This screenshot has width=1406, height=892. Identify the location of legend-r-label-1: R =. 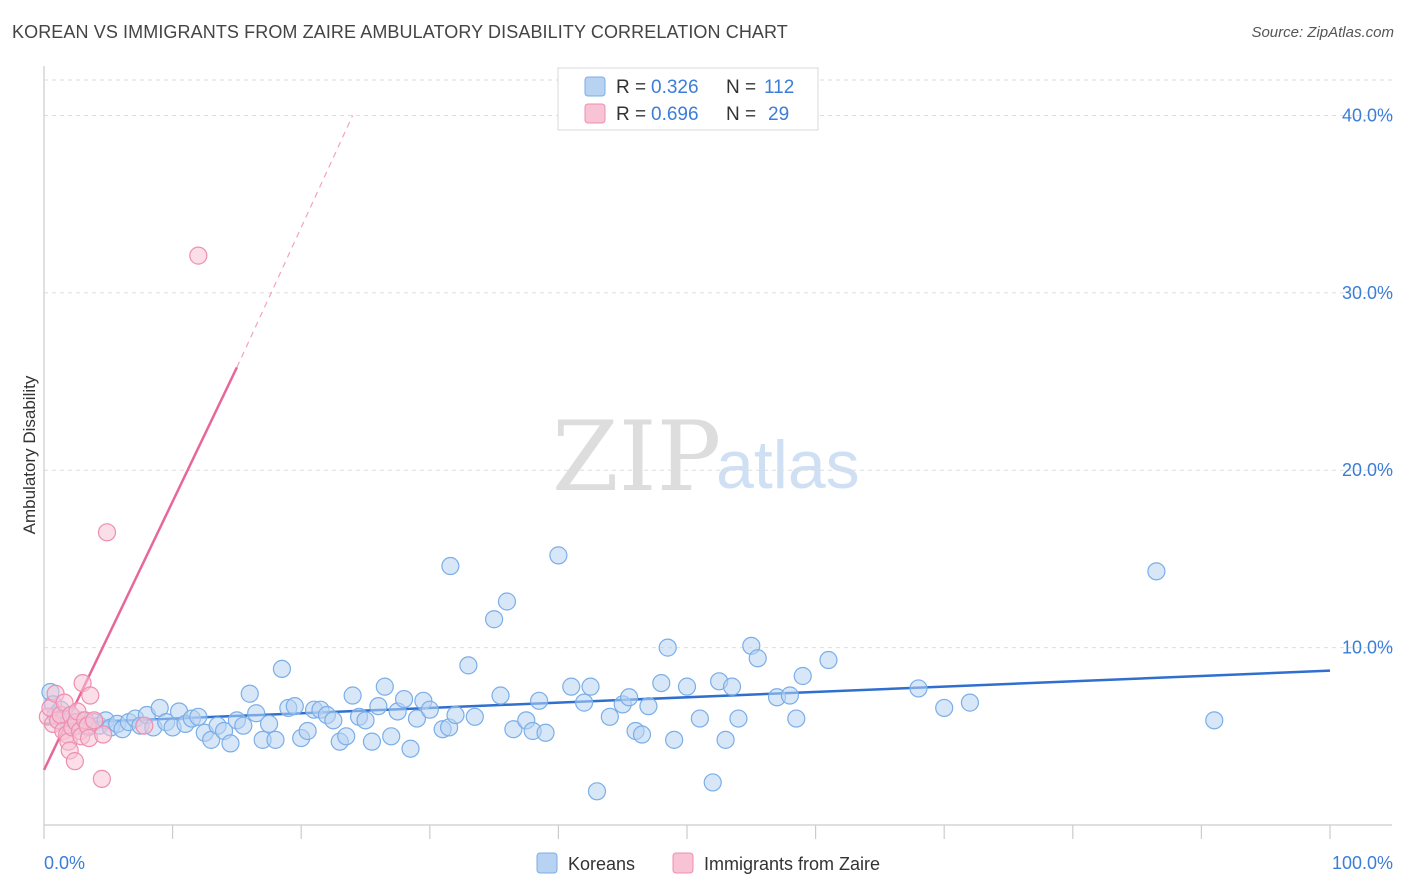
(631, 87).